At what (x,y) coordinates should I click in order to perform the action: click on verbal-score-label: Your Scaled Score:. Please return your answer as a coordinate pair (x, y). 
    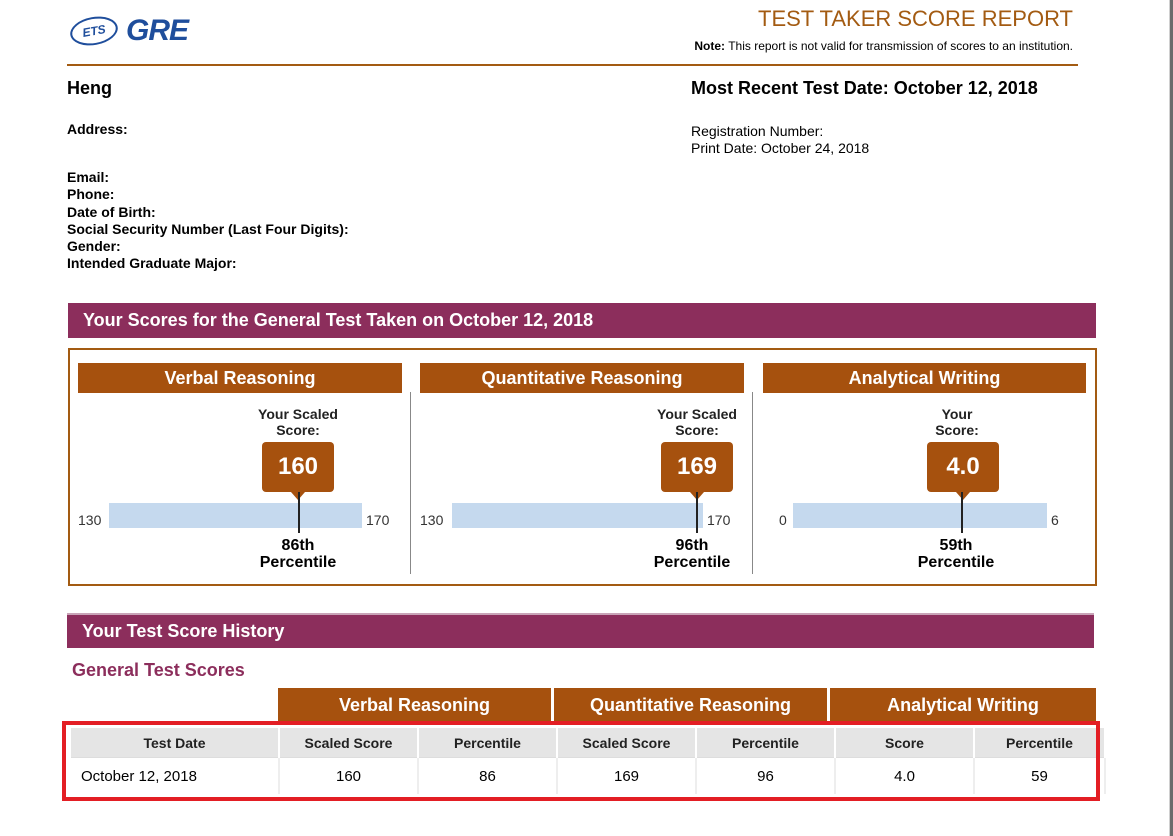
    Looking at the image, I should click on (298, 422).